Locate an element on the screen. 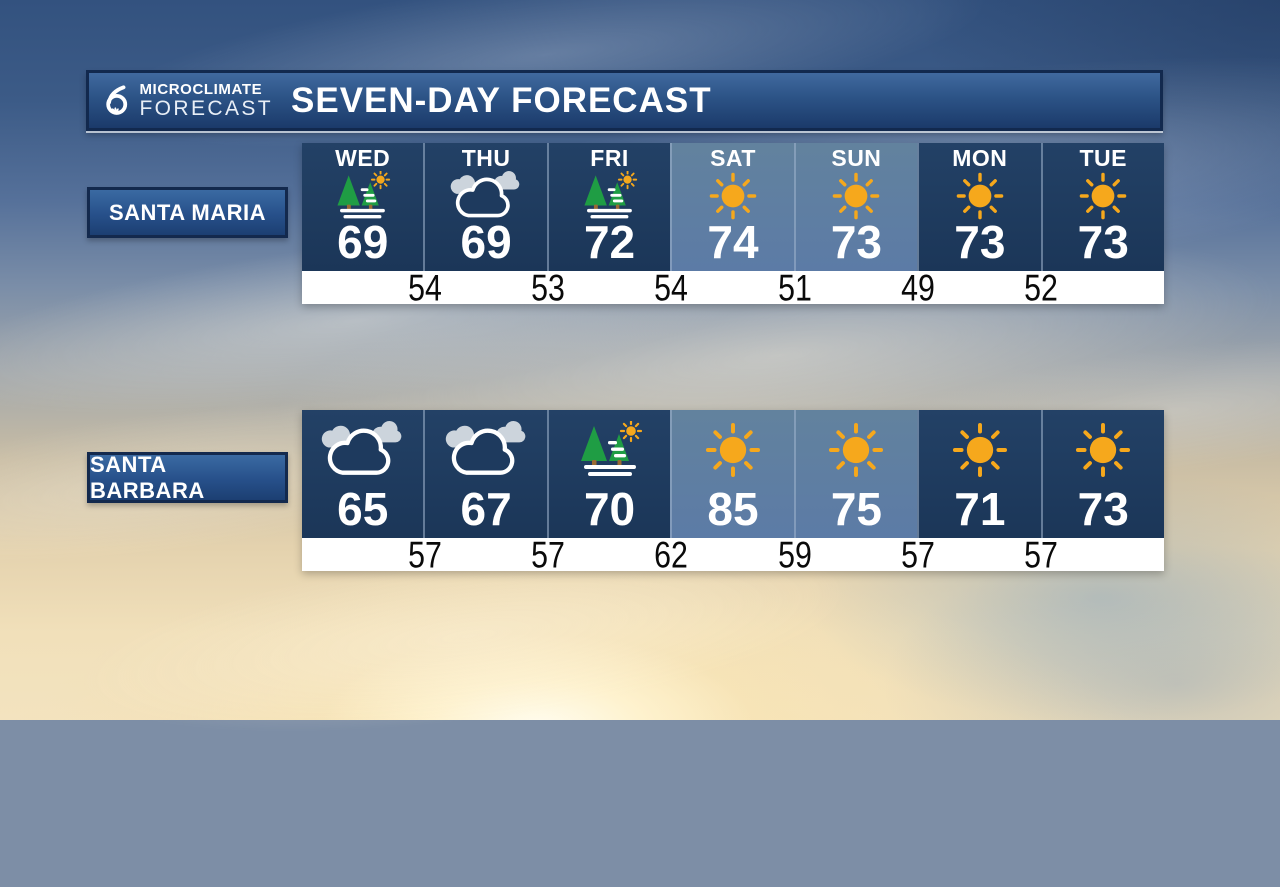 The height and width of the screenshot is (887, 1280). logo-text: MICROCLIMATE FORECAST is located at coordinates (206, 100).